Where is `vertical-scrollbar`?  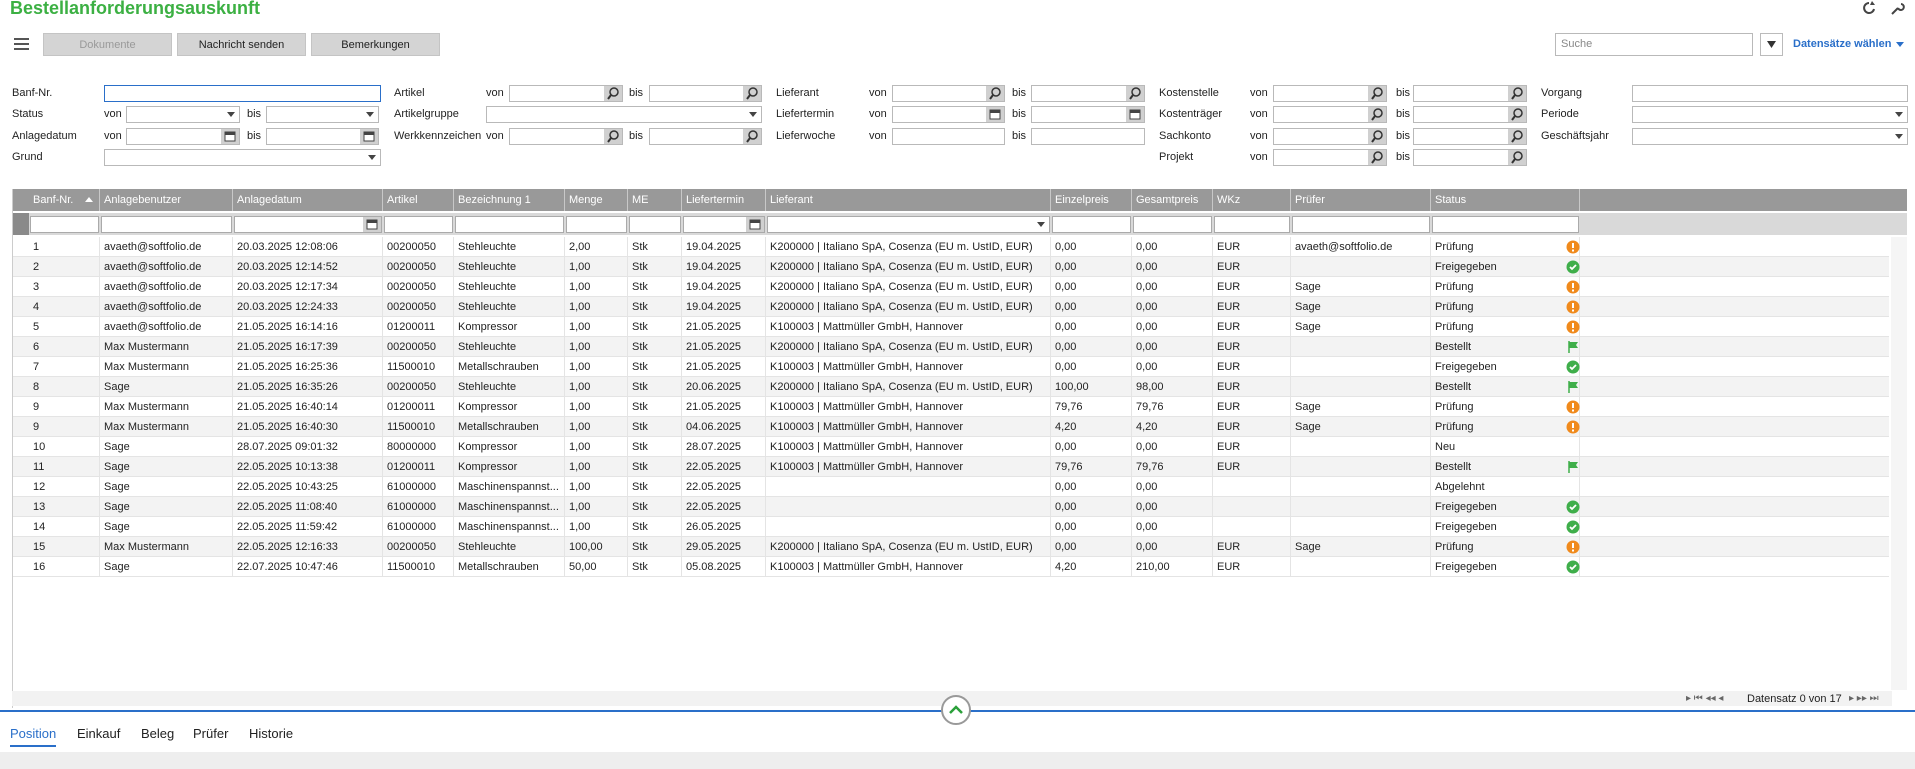
vertical-scrollbar is located at coordinates (1899, 463).